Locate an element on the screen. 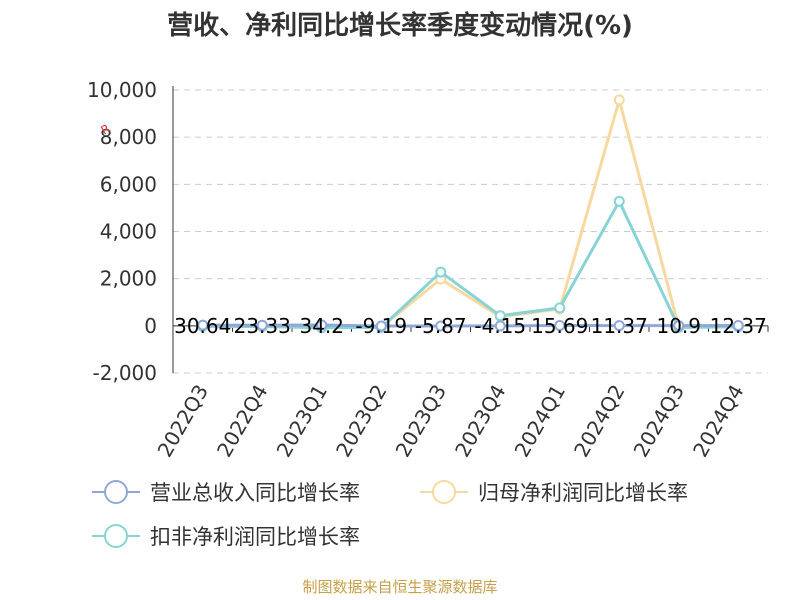 This screenshot has height=600, width=800. data-label: 12.37 is located at coordinates (738, 326).